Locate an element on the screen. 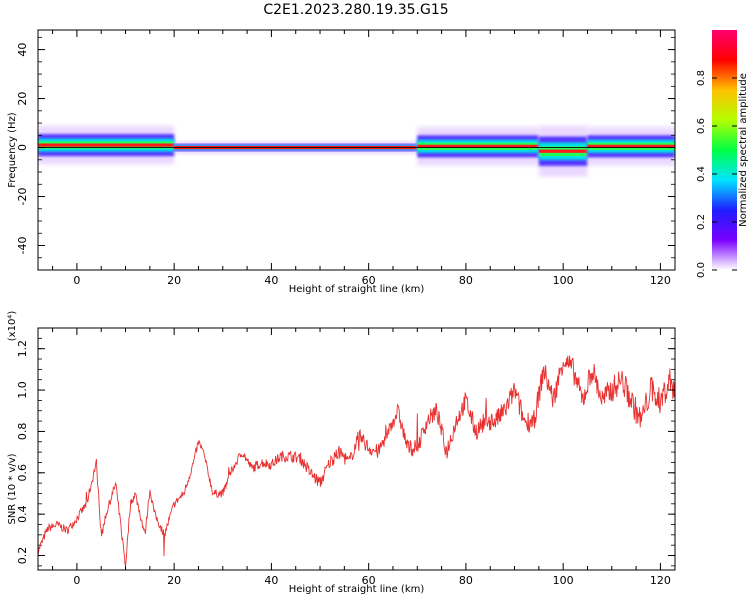 This screenshot has width=750, height=600. snr-x-tick-label: 20 is located at coordinates (174, 580).